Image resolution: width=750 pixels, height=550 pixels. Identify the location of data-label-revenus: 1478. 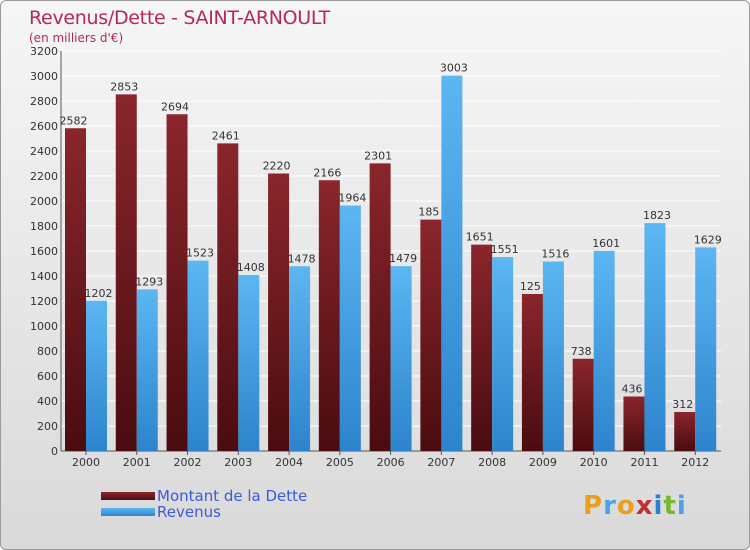
(302, 258).